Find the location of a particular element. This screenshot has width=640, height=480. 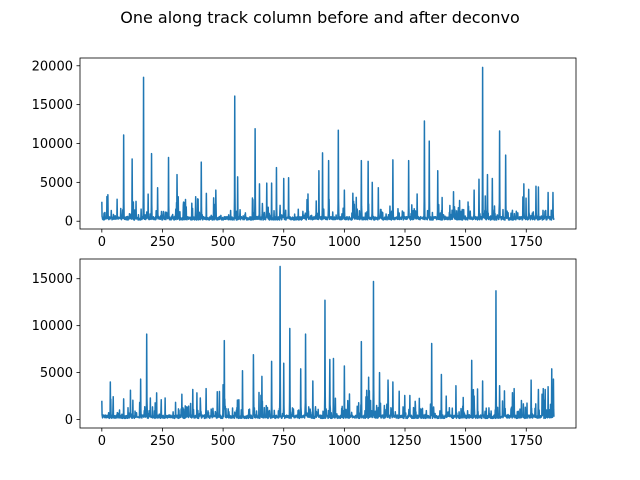

y-tick-label: 20000 is located at coordinates (52, 66).